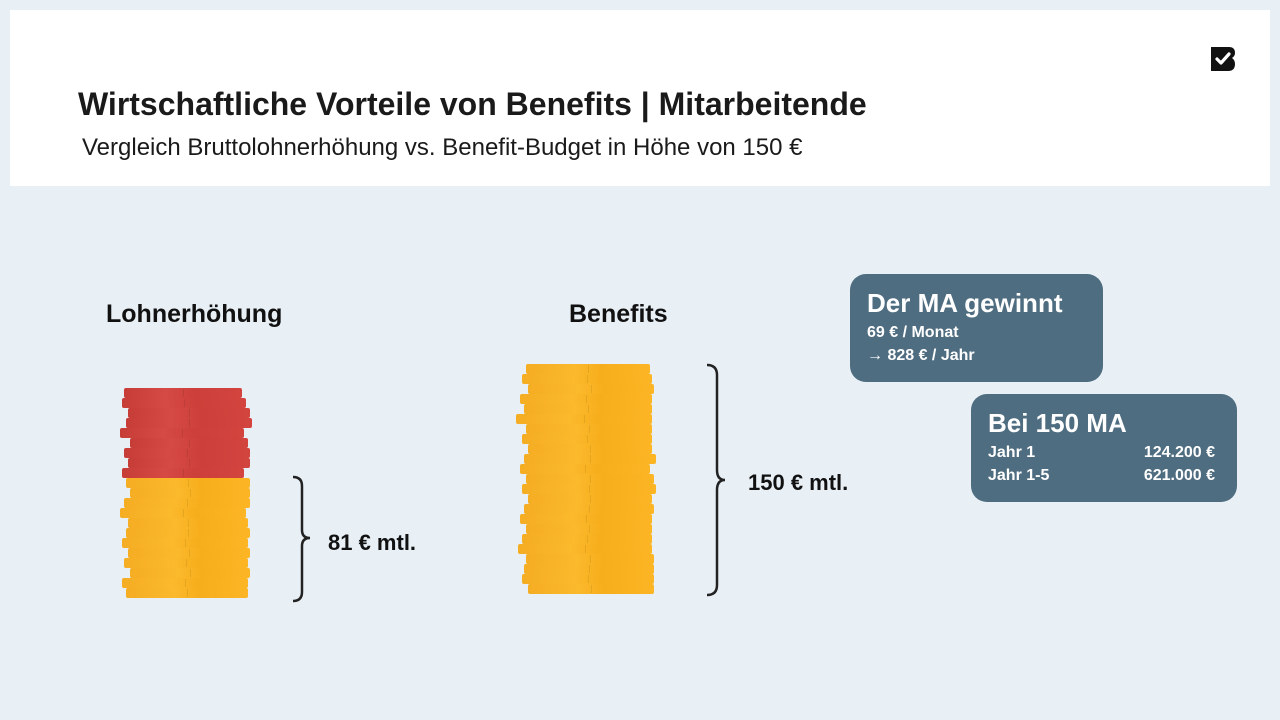 The height and width of the screenshot is (720, 1280). What do you see at coordinates (921, 355) in the screenshot?
I see `gain-box-yearly: → 828 € / Jahr` at bounding box center [921, 355].